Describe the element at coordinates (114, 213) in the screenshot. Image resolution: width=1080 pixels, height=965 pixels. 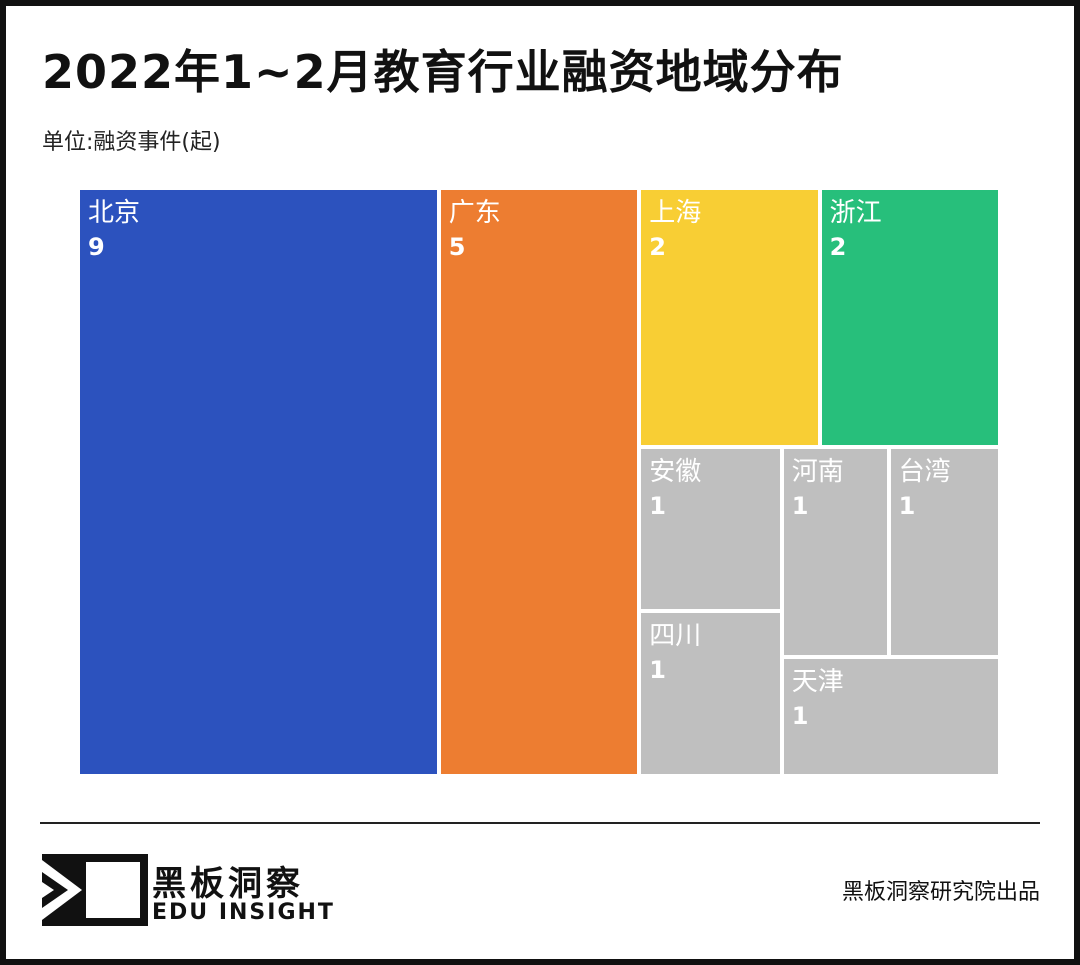
I see `tile-label: 北京` at that location.